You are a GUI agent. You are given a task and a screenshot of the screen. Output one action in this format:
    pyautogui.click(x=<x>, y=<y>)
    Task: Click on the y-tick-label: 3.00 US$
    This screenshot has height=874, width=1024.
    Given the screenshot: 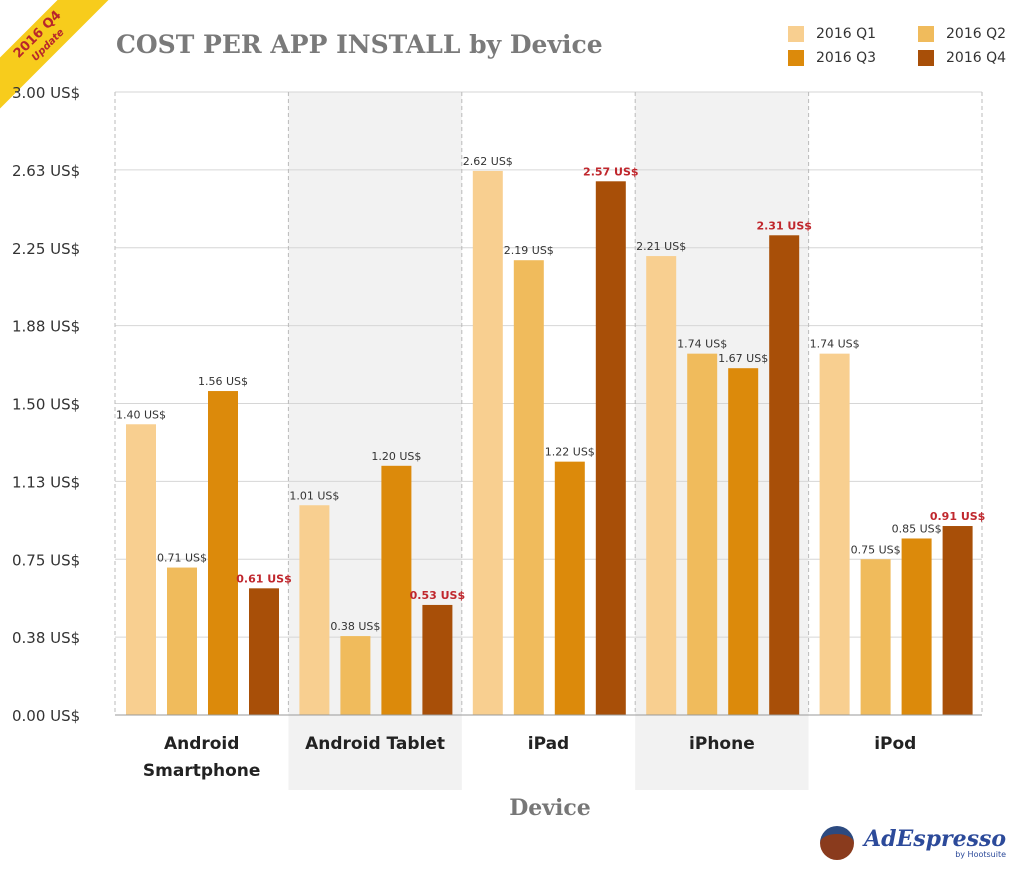 What is the action you would take?
    pyautogui.click(x=46, y=93)
    